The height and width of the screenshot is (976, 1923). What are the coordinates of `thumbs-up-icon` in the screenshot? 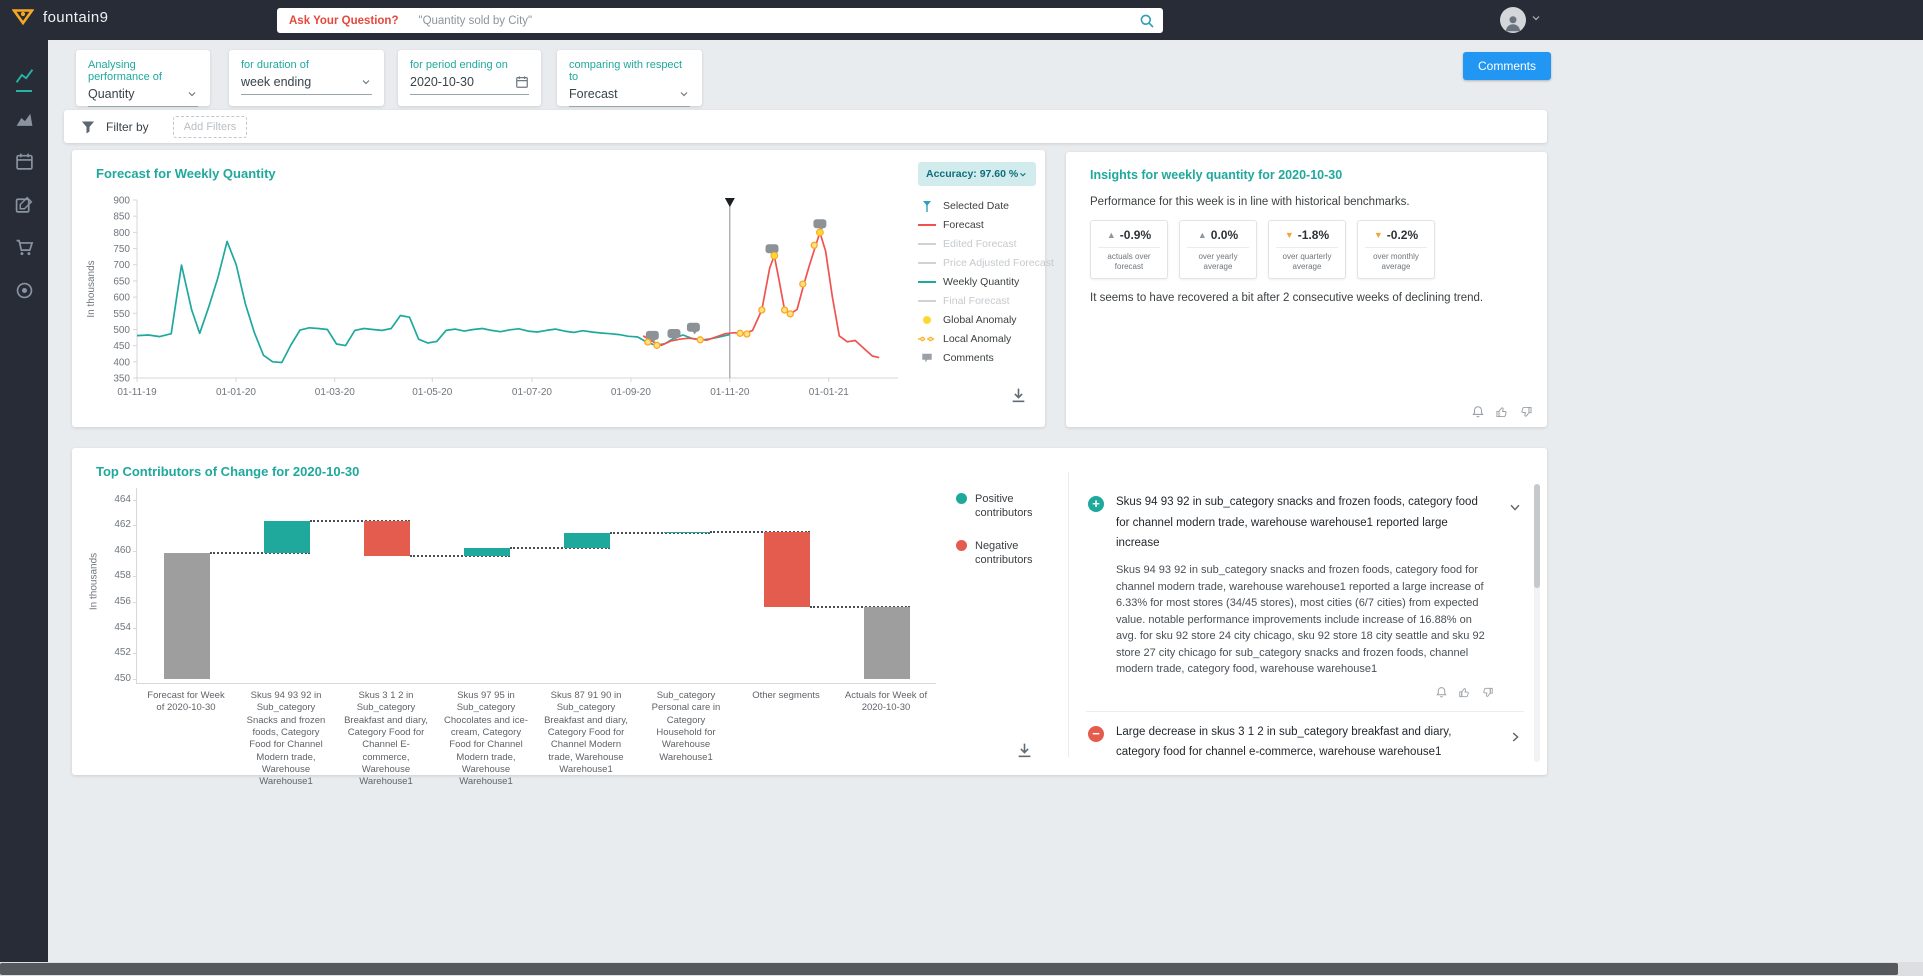 It's located at (1464, 692).